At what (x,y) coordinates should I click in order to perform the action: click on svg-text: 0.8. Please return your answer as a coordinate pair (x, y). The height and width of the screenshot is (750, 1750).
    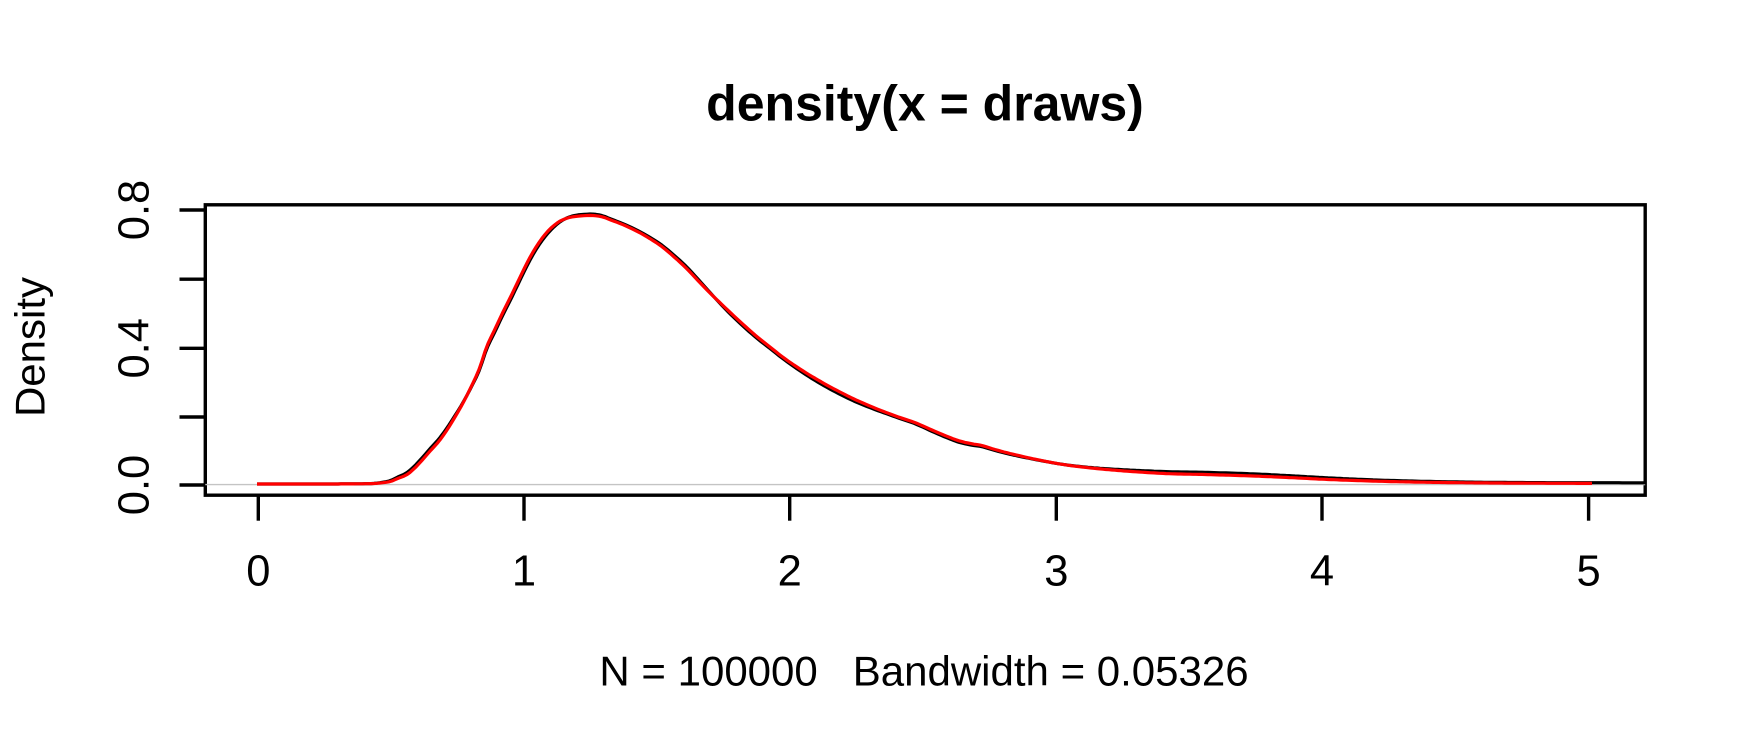
    Looking at the image, I should click on (135, 210).